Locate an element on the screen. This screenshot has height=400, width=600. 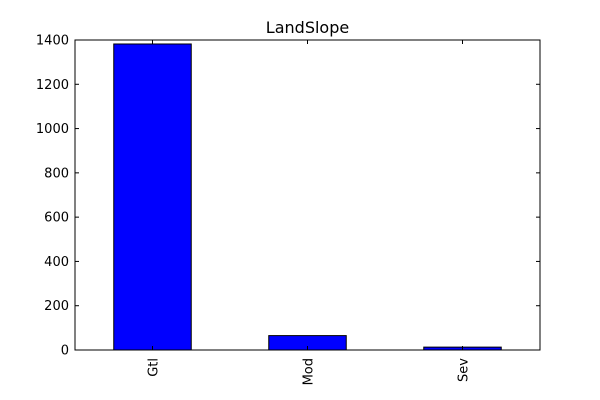
x-tick-label-gtl: Gtl is located at coordinates (154, 367).